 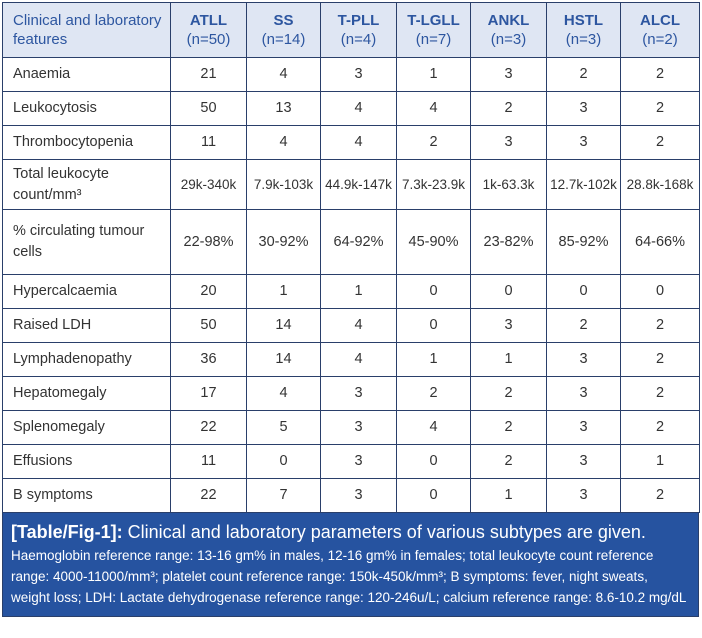 I want to click on table-row: B symptoms 22 7 3 0 1 3 2, so click(x=351, y=495).